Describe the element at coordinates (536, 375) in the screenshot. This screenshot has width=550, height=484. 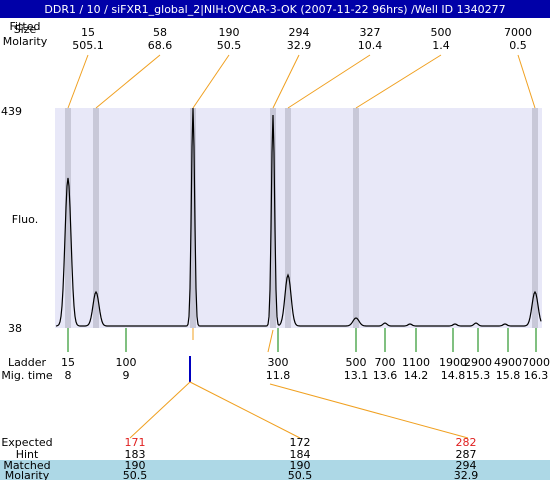
I see `mig-time: 16.3` at that location.